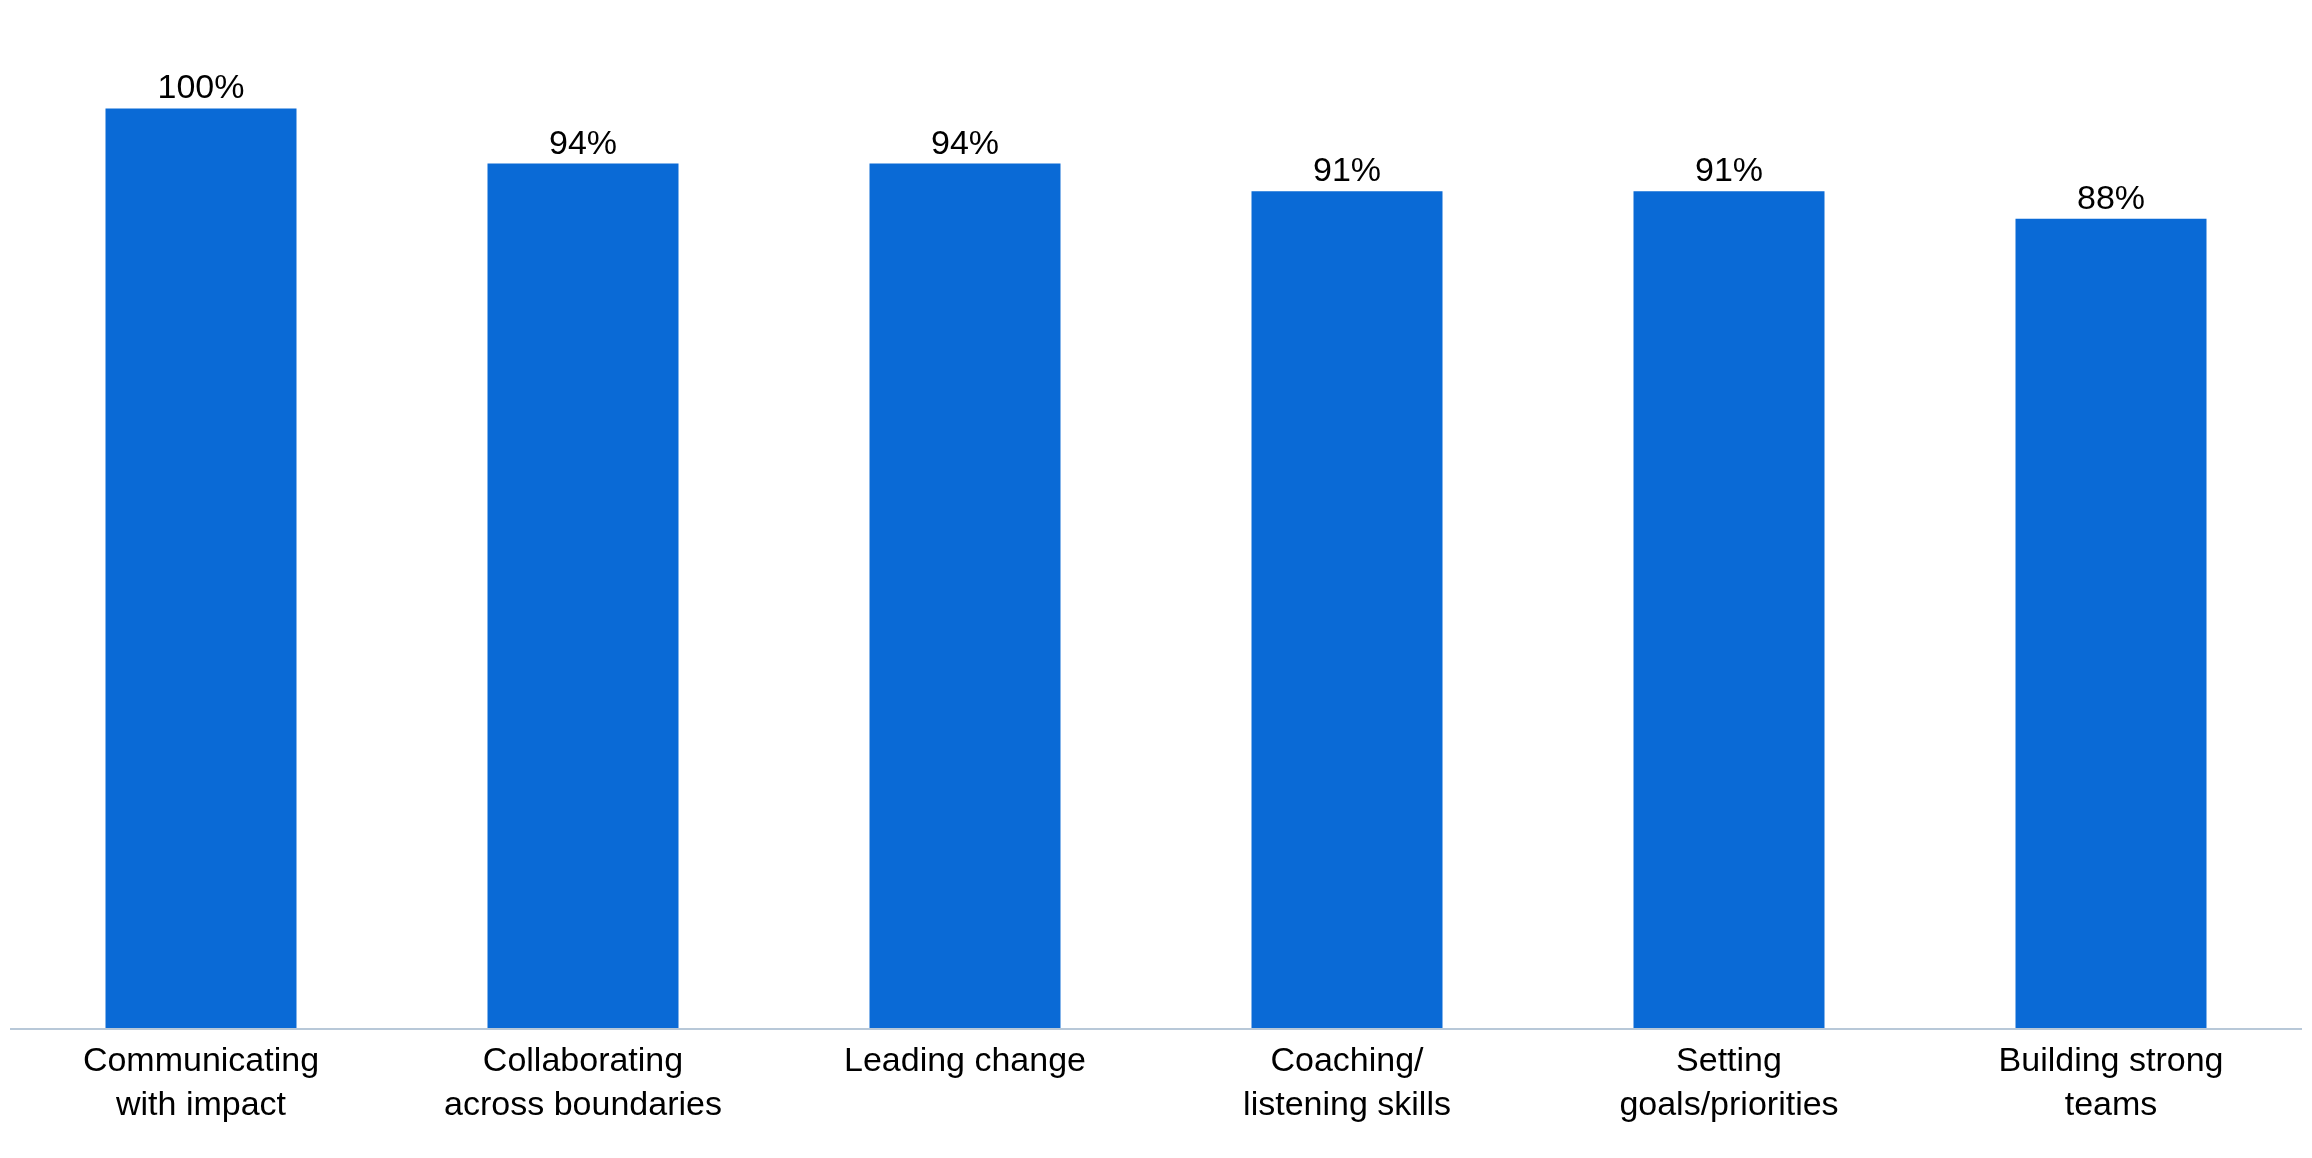  What do you see at coordinates (201, 86) in the screenshot?
I see `data-label: 100%` at bounding box center [201, 86].